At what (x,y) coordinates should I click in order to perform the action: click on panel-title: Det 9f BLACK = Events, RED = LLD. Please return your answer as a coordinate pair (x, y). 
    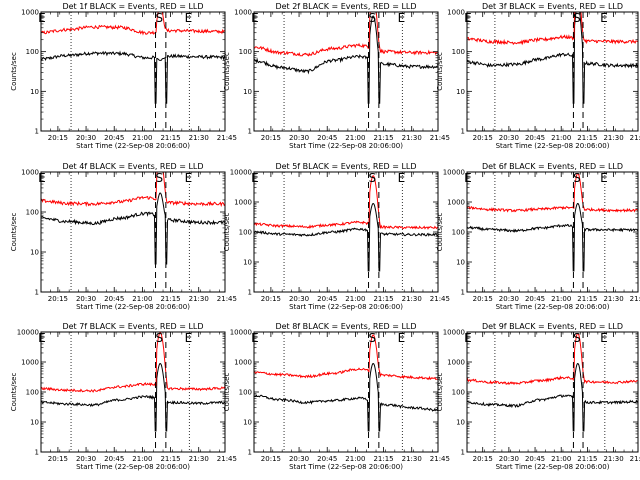
    Looking at the image, I should click on (552, 326).